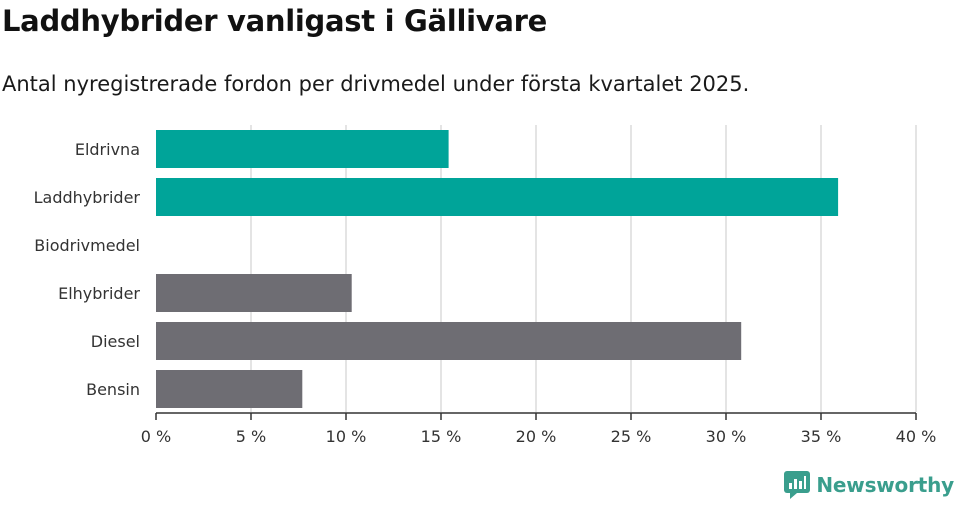  Describe the element at coordinates (251, 436) in the screenshot. I see `x-tick-label: 5 %` at that location.